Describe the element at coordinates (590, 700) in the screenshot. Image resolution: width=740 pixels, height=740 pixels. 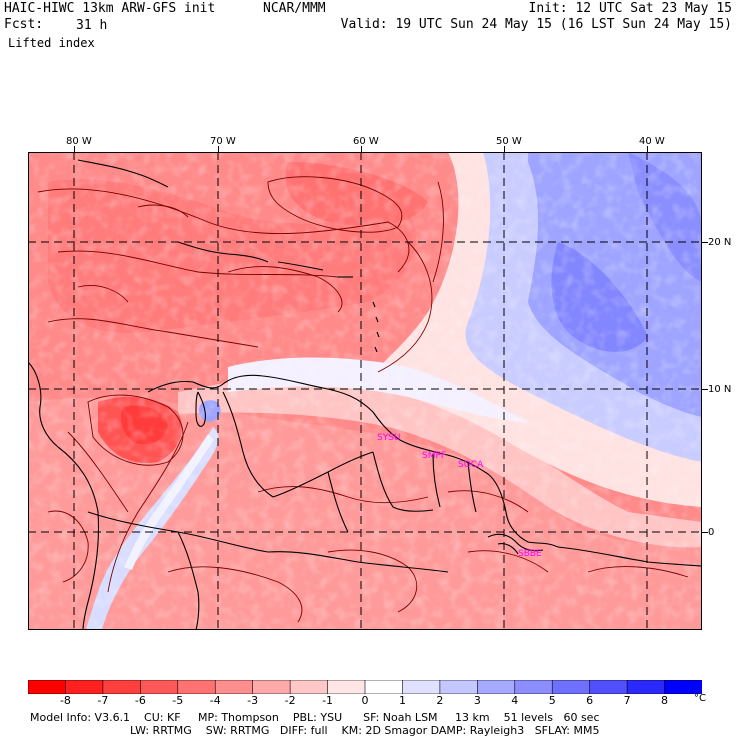
I see `colorbar-label: 6` at that location.